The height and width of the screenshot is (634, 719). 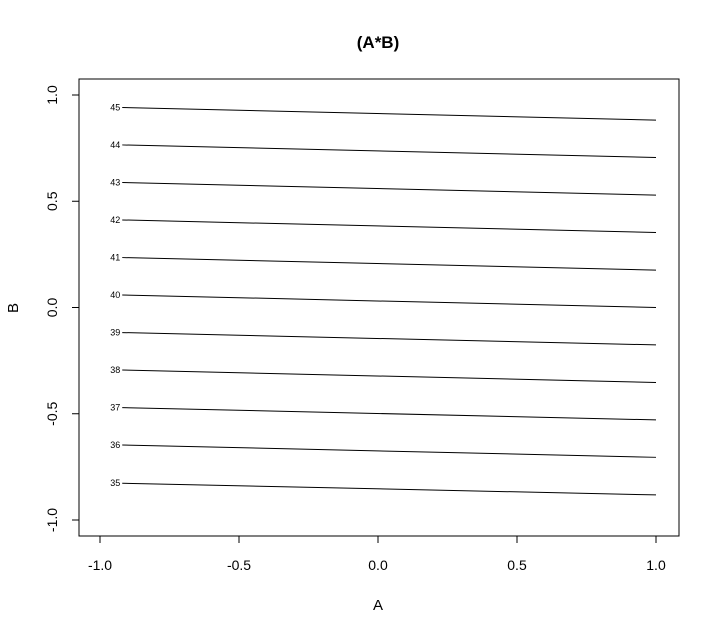 I want to click on x-tick-label: -1.0, so click(x=100, y=565).